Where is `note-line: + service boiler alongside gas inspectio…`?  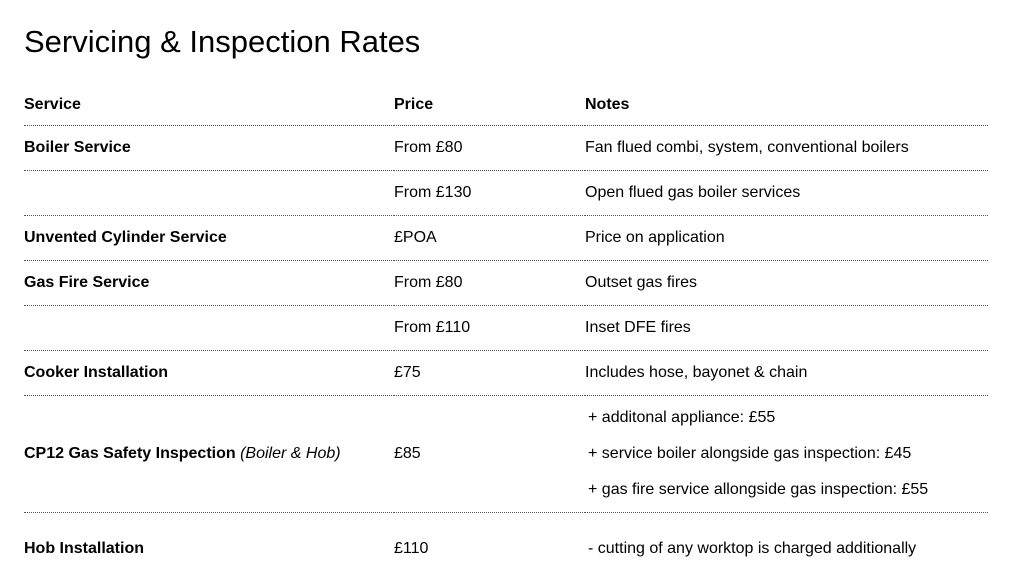 note-line: + service boiler alongside gas inspectio… is located at coordinates (786, 454).